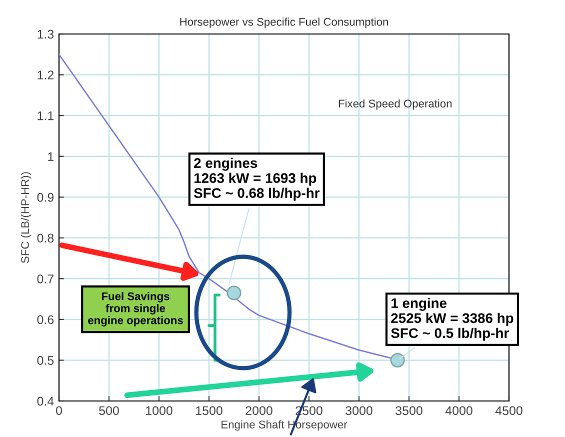  Describe the element at coordinates (45, 197) in the screenshot. I see `y-tick-label: 0.9` at that location.